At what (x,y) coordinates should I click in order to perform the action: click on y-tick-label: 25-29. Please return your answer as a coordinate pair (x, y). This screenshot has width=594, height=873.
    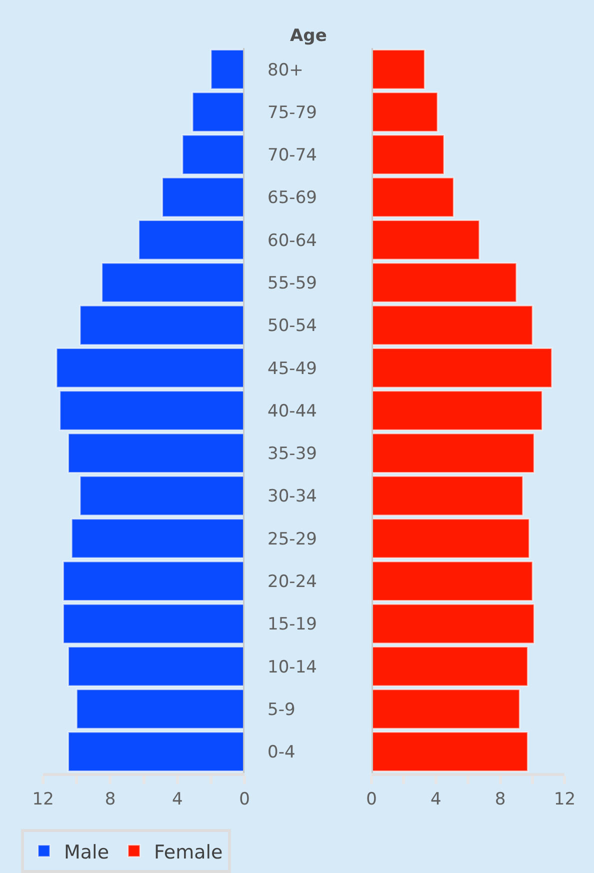
    Looking at the image, I should click on (292, 539).